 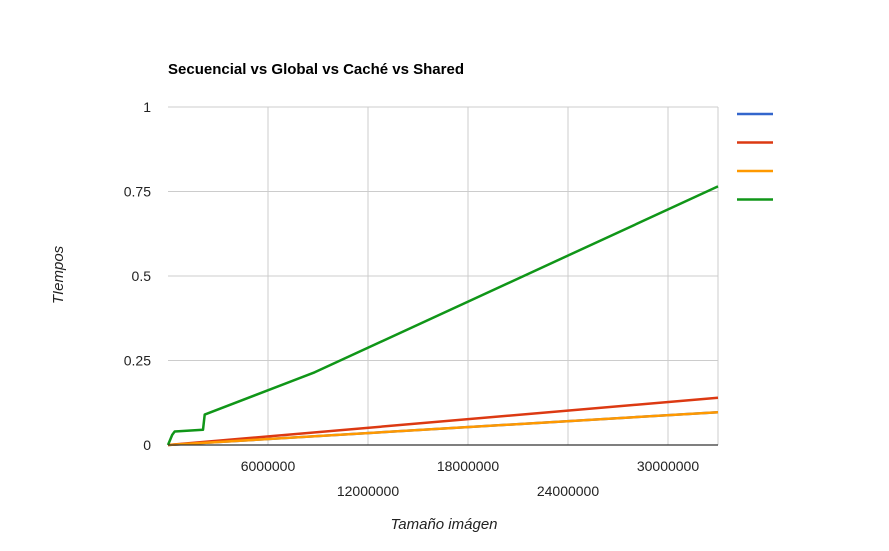 What do you see at coordinates (468, 466) in the screenshot?
I see `x-tick-label: 18000000` at bounding box center [468, 466].